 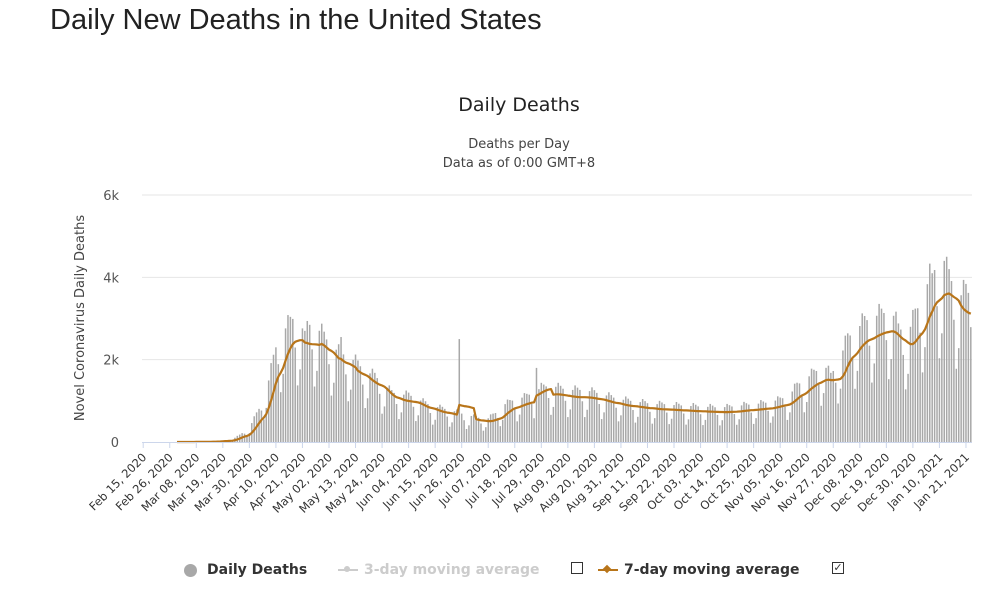 I want to click on checkbox-3-day-average, so click(x=577, y=568).